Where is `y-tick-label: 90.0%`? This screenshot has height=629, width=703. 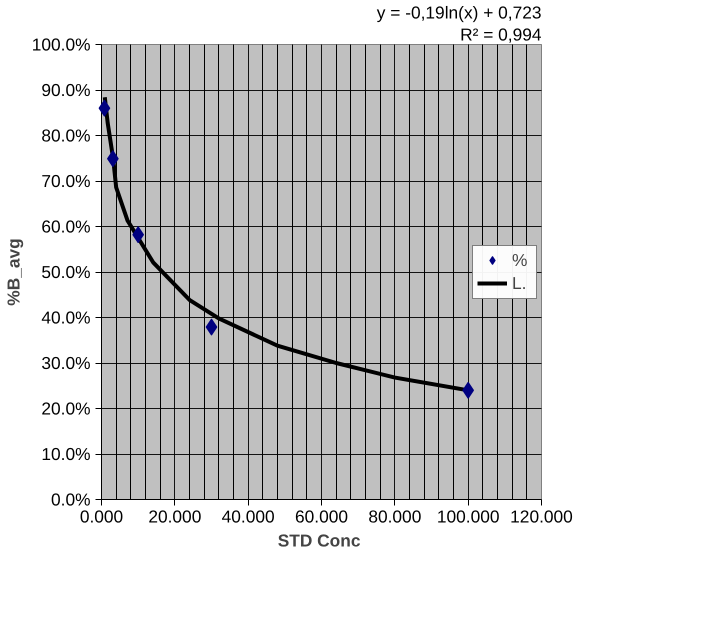 y-tick-label: 90.0% is located at coordinates (66, 90).